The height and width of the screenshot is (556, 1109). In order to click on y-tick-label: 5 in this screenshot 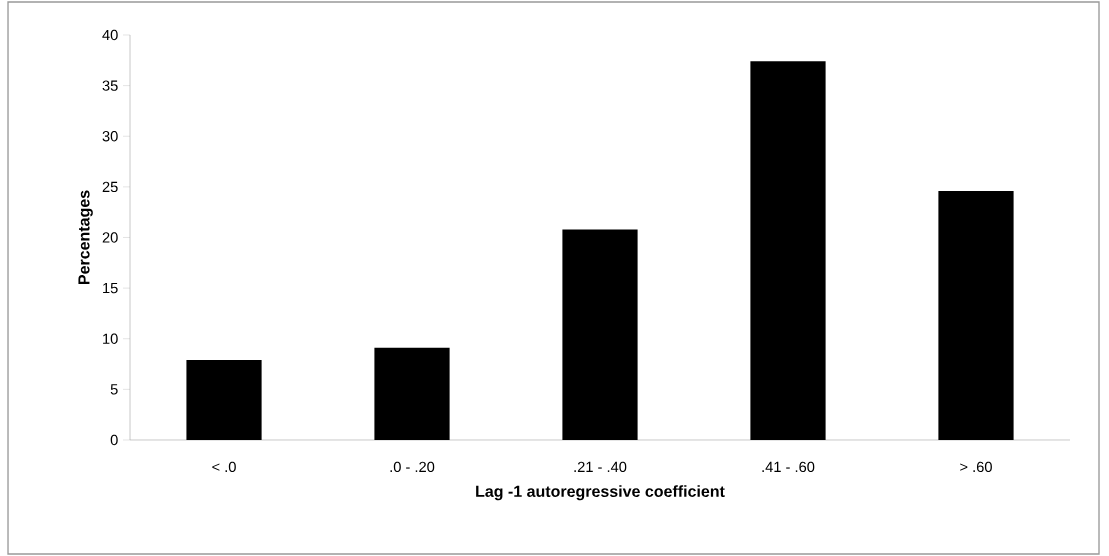, I will do `click(114, 389)`.